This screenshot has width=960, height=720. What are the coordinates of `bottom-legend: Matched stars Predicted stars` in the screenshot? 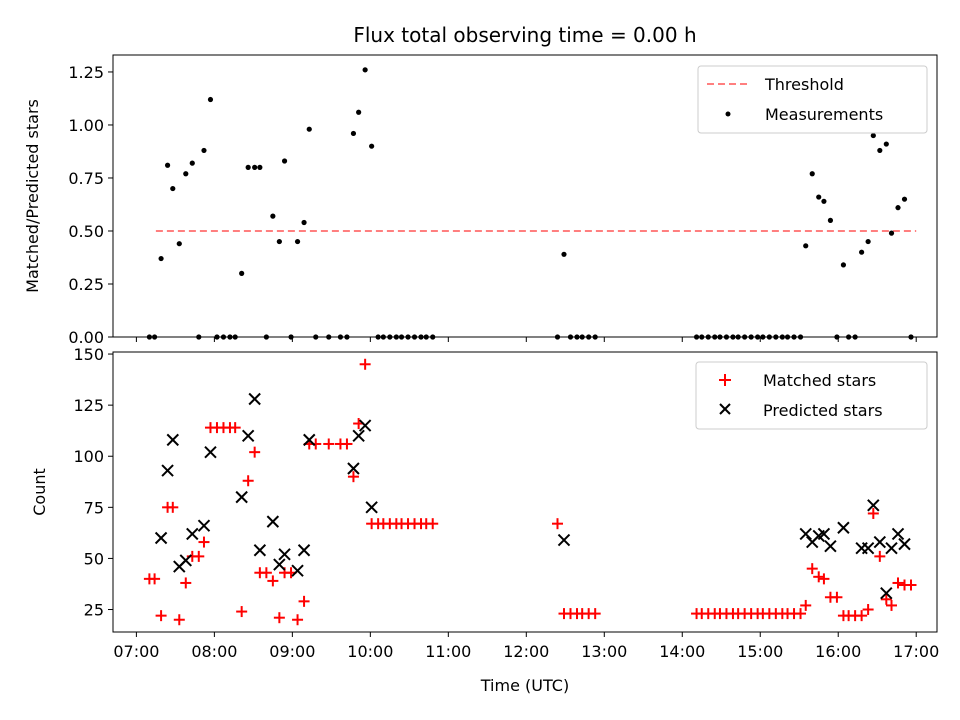 It's located at (811, 395).